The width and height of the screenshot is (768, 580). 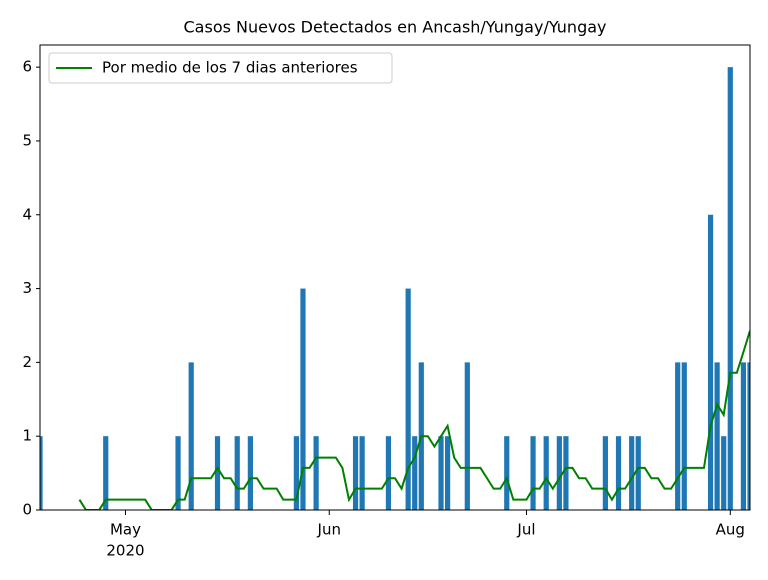 What do you see at coordinates (27, 140) in the screenshot?
I see `y-tick-label: 5` at bounding box center [27, 140].